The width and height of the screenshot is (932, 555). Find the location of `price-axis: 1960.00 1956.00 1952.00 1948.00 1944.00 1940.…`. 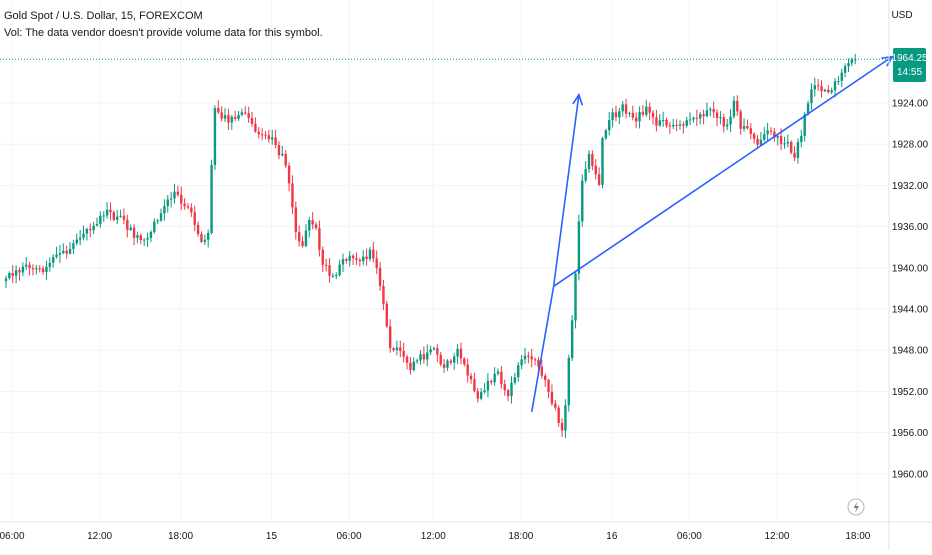

price-axis: 1960.00 1956.00 1952.00 1948.00 1944.00 1940.… is located at coordinates (910, 290).